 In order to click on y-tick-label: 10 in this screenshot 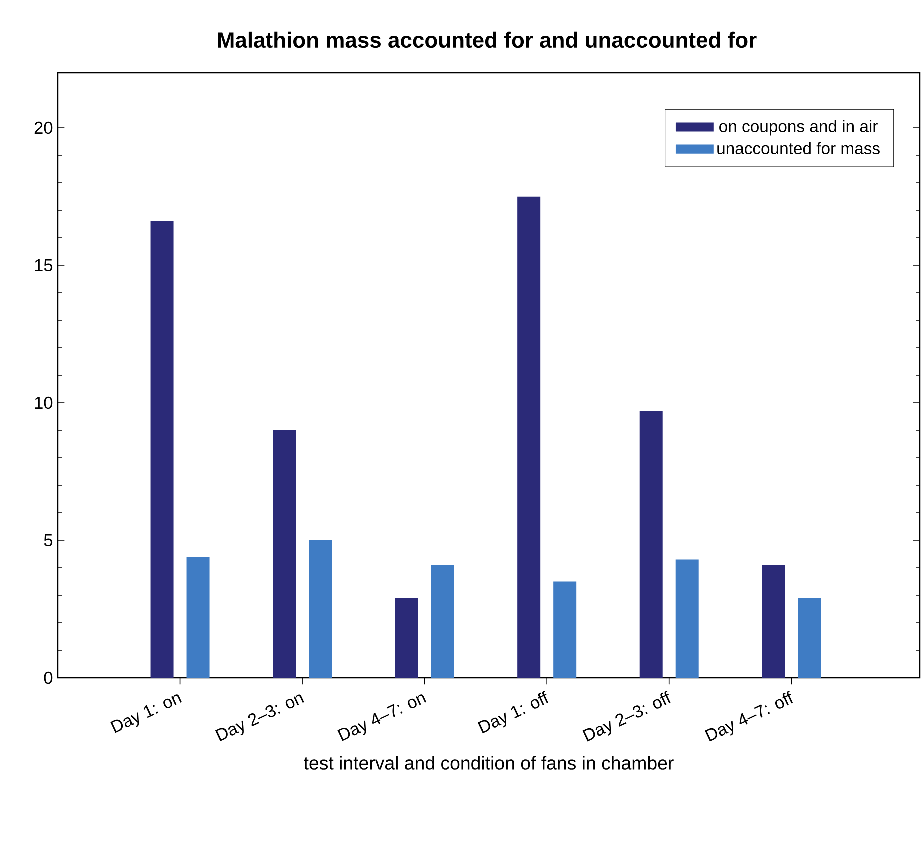, I will do `click(44, 403)`.